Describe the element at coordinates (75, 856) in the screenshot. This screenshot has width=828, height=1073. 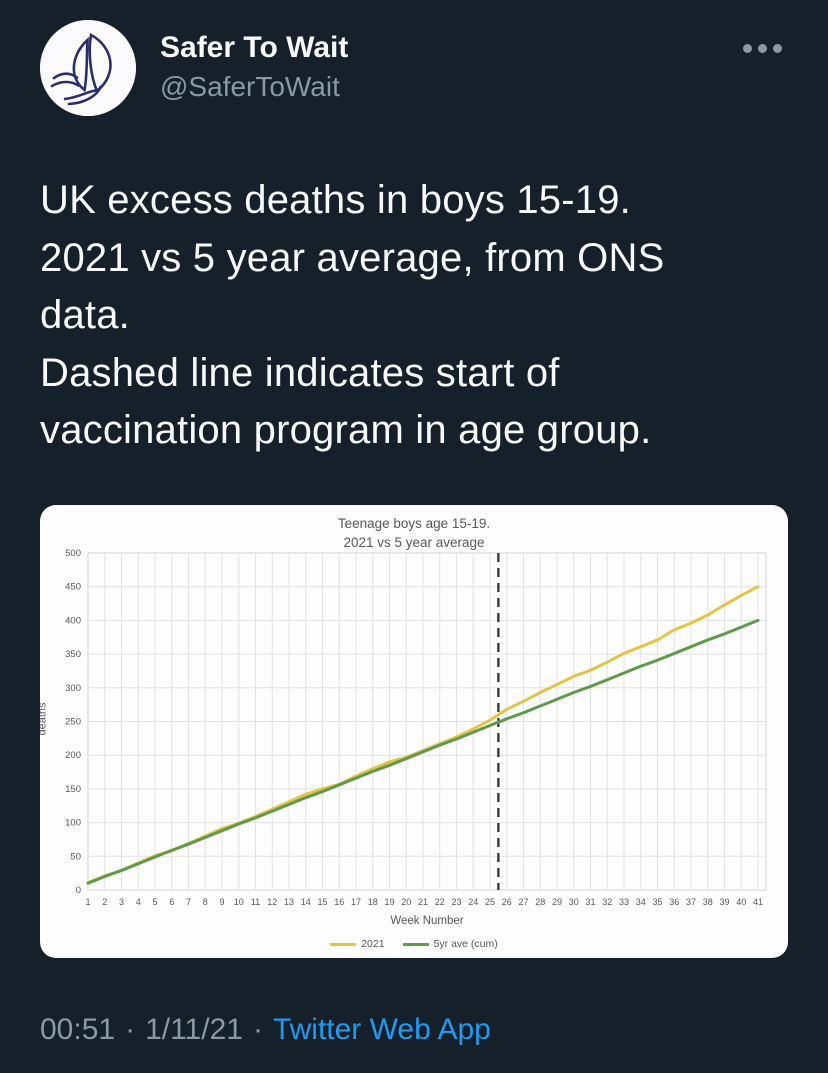
I see `y-tick-label: 50` at that location.